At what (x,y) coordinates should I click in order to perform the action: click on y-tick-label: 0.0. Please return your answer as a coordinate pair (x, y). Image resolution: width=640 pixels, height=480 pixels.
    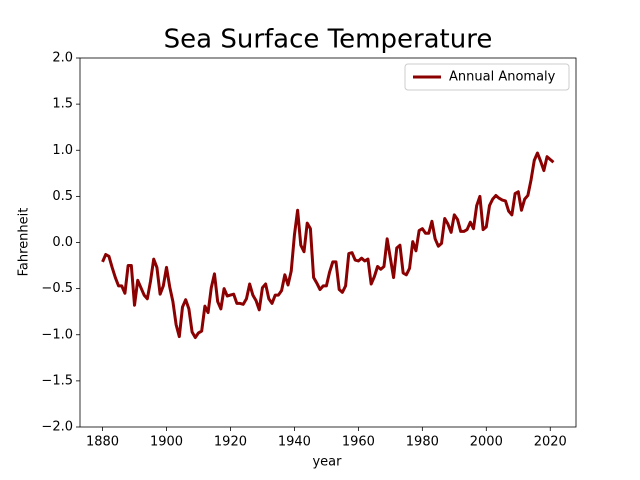
    Looking at the image, I should click on (62, 242).